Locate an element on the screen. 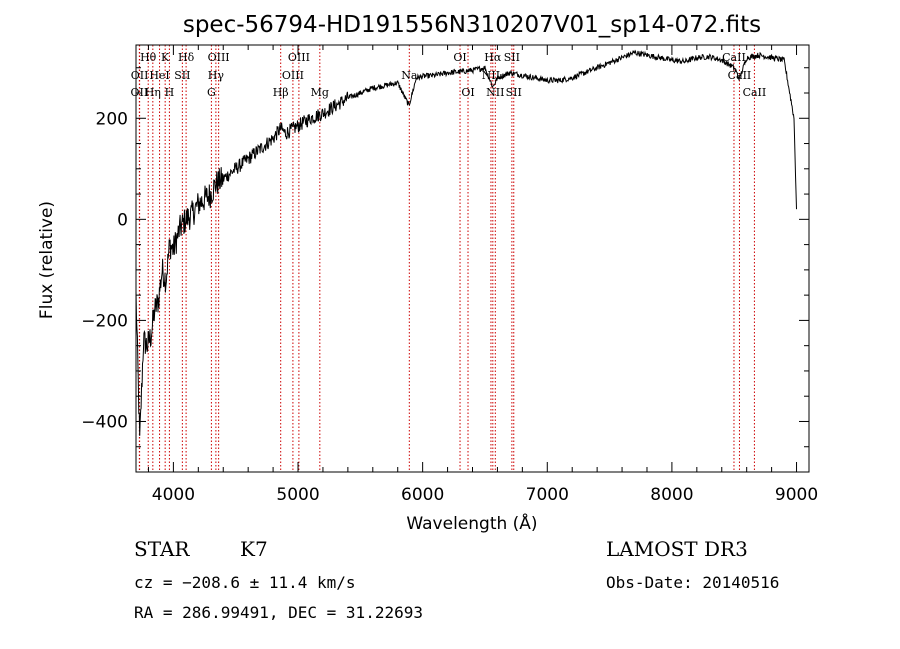 Image resolution: width=900 pixels, height=649 pixels. x-tick-label-3: 7000 is located at coordinates (547, 495).